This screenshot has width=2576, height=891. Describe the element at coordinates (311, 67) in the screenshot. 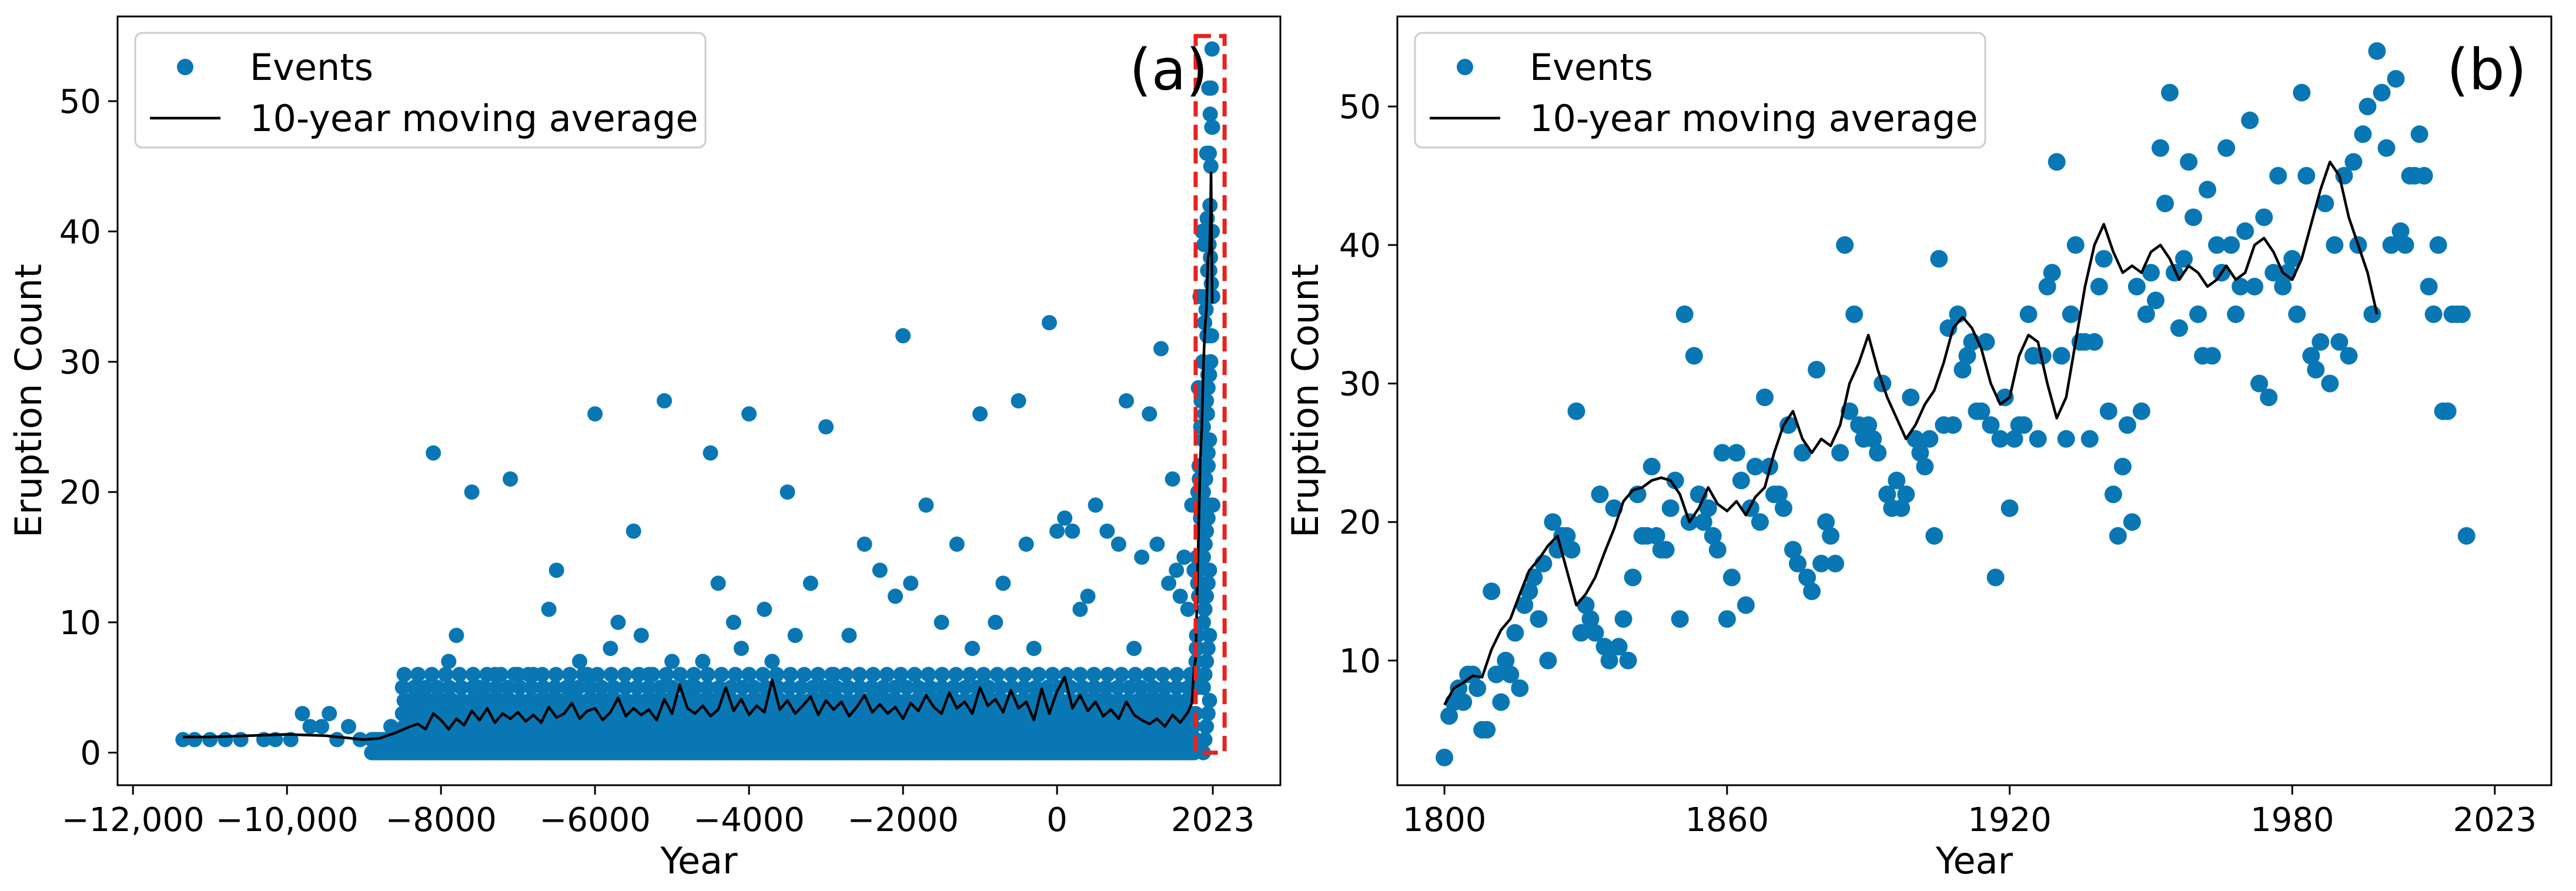

I see `legend-events-label: Events` at that location.